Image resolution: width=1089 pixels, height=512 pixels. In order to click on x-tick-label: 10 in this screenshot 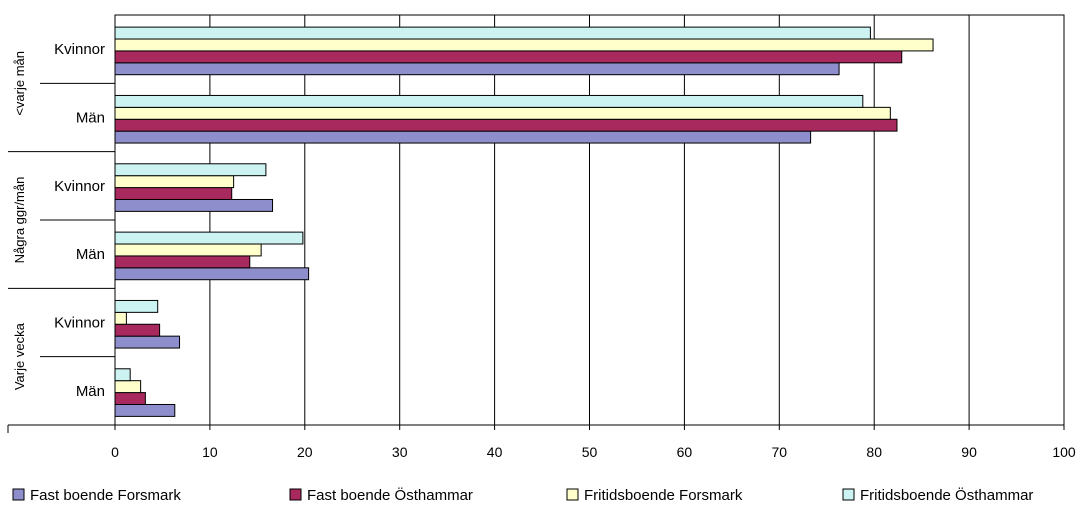, I will do `click(210, 452)`.